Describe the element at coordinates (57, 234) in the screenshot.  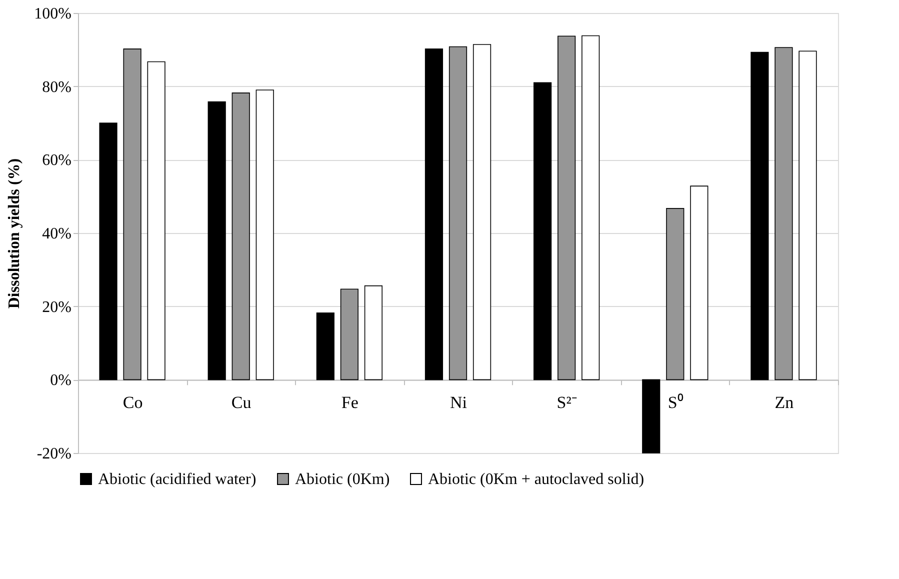
I see `y-tick-label: 40%` at that location.